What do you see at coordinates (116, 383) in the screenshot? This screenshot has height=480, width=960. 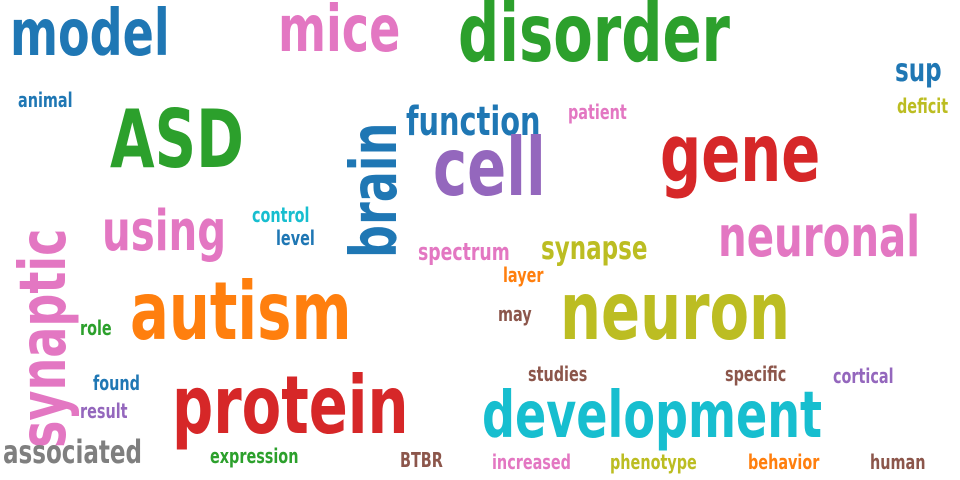 I see `word-found: found` at bounding box center [116, 383].